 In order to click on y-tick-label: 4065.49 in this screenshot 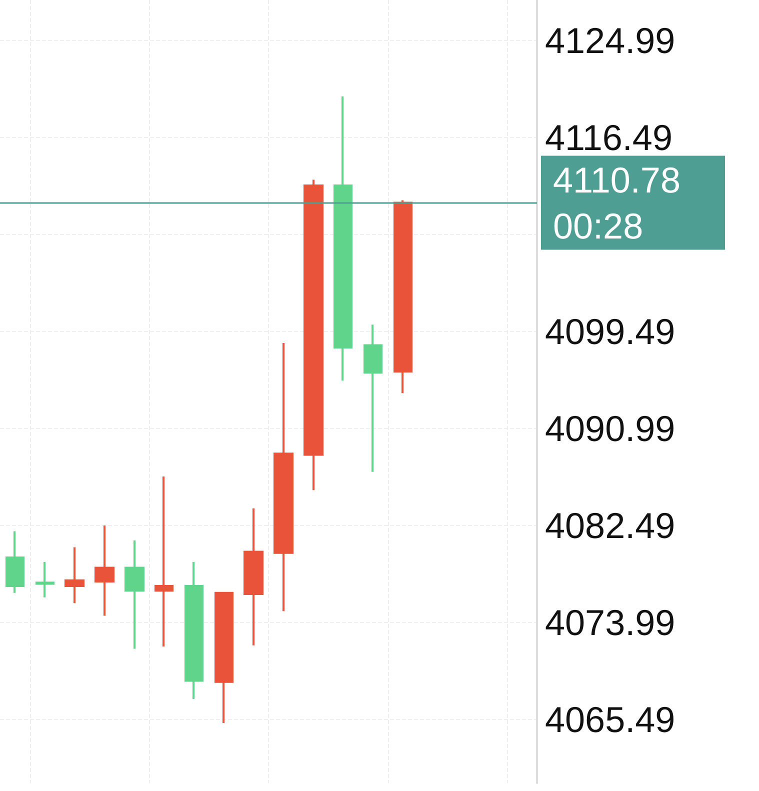, I will do `click(610, 719)`.